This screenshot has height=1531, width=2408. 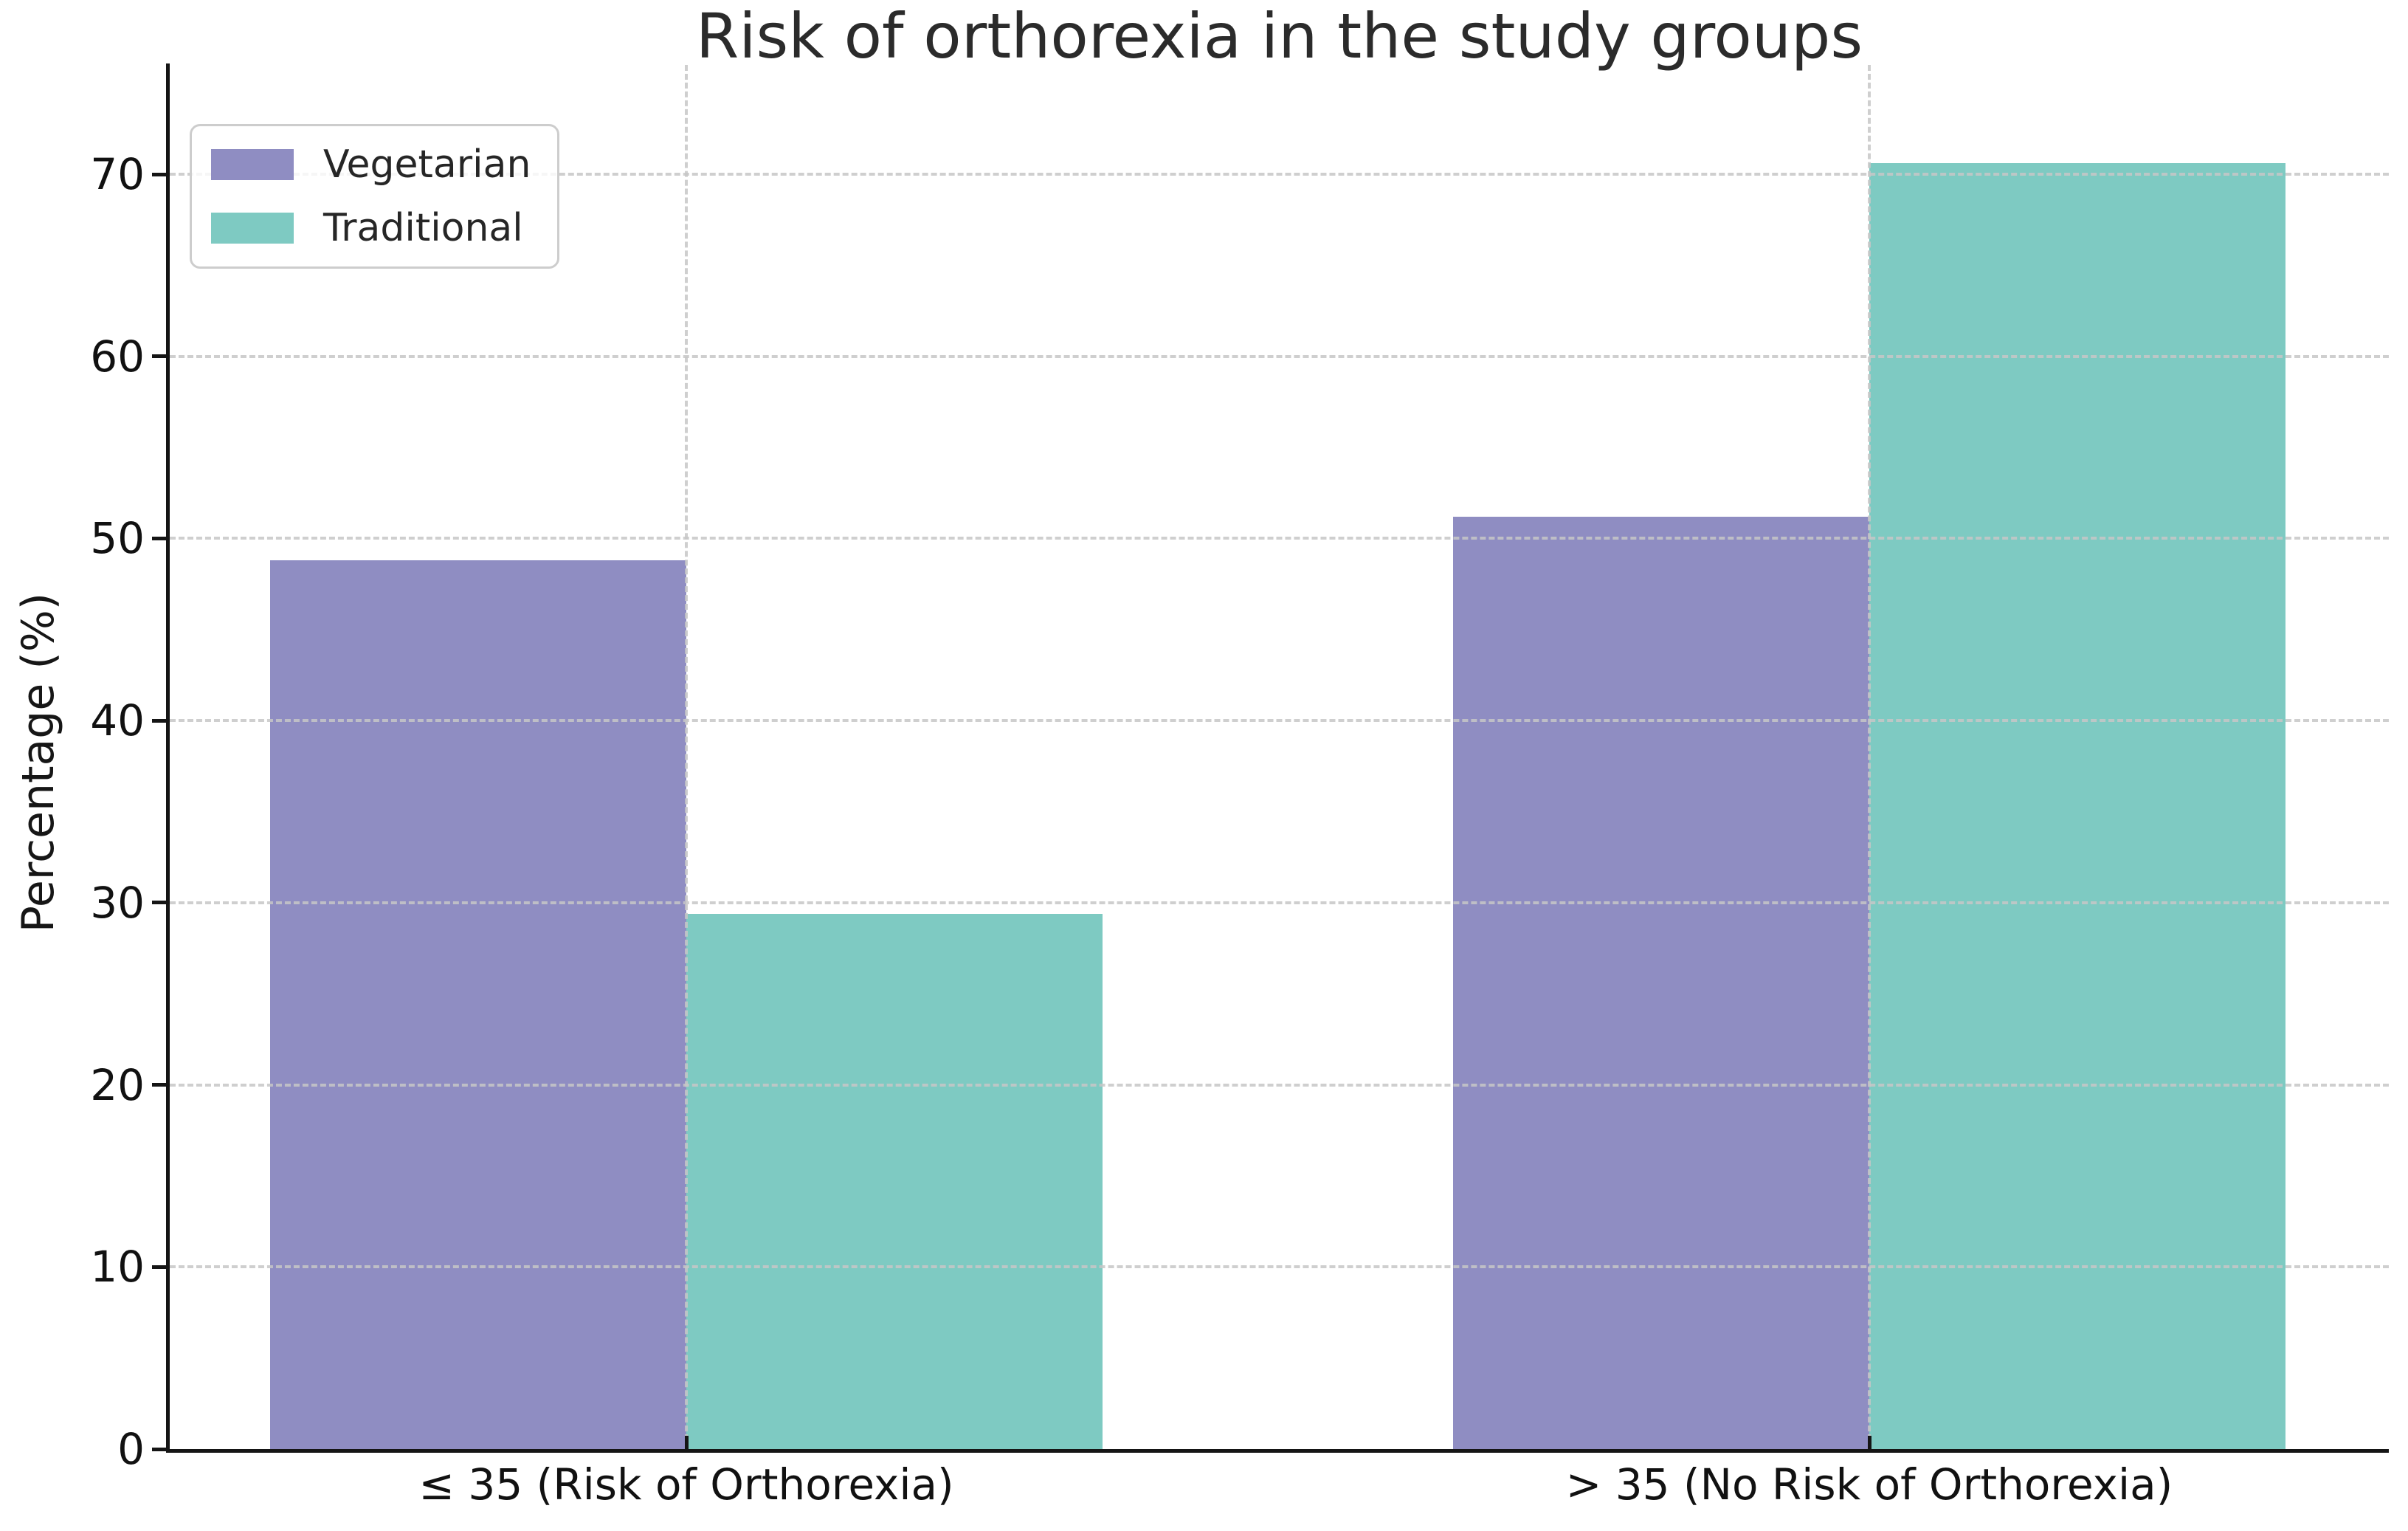 What do you see at coordinates (118, 538) in the screenshot?
I see `y-tick-label-50: 50` at bounding box center [118, 538].